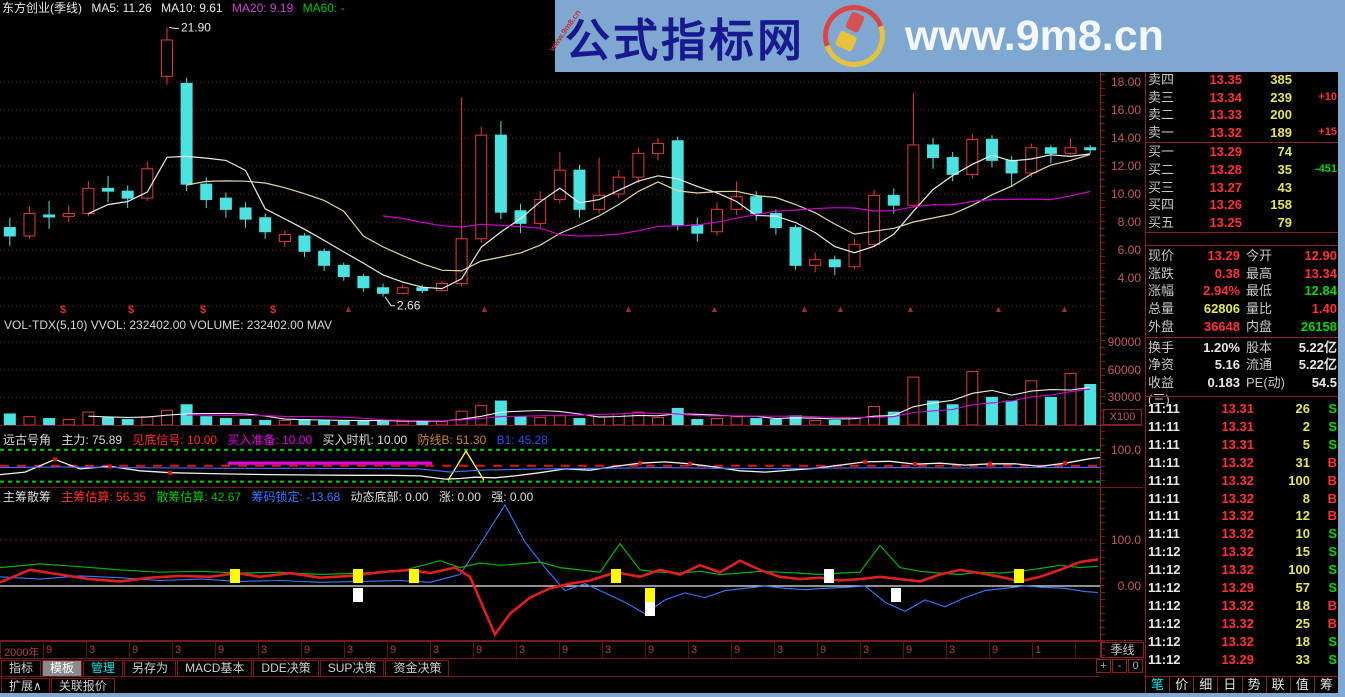 Image resolution: width=1345 pixels, height=697 pixels. What do you see at coordinates (1225, 115) in the screenshot?
I see `order-price: 13.33` at bounding box center [1225, 115].